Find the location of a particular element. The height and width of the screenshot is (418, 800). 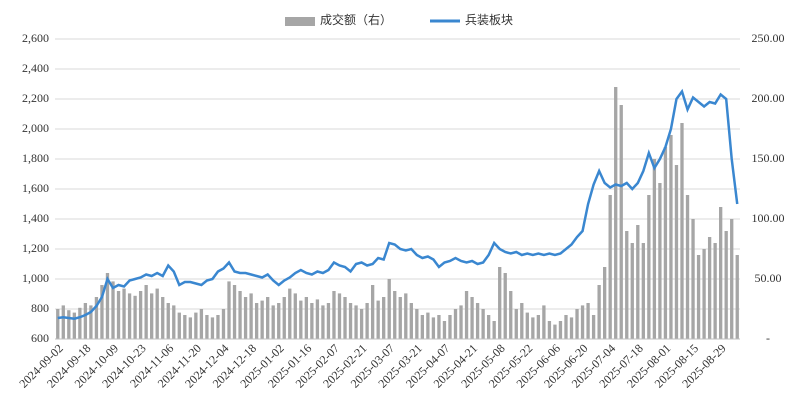

y-tick-label: 2,600 is located at coordinates (35, 38).